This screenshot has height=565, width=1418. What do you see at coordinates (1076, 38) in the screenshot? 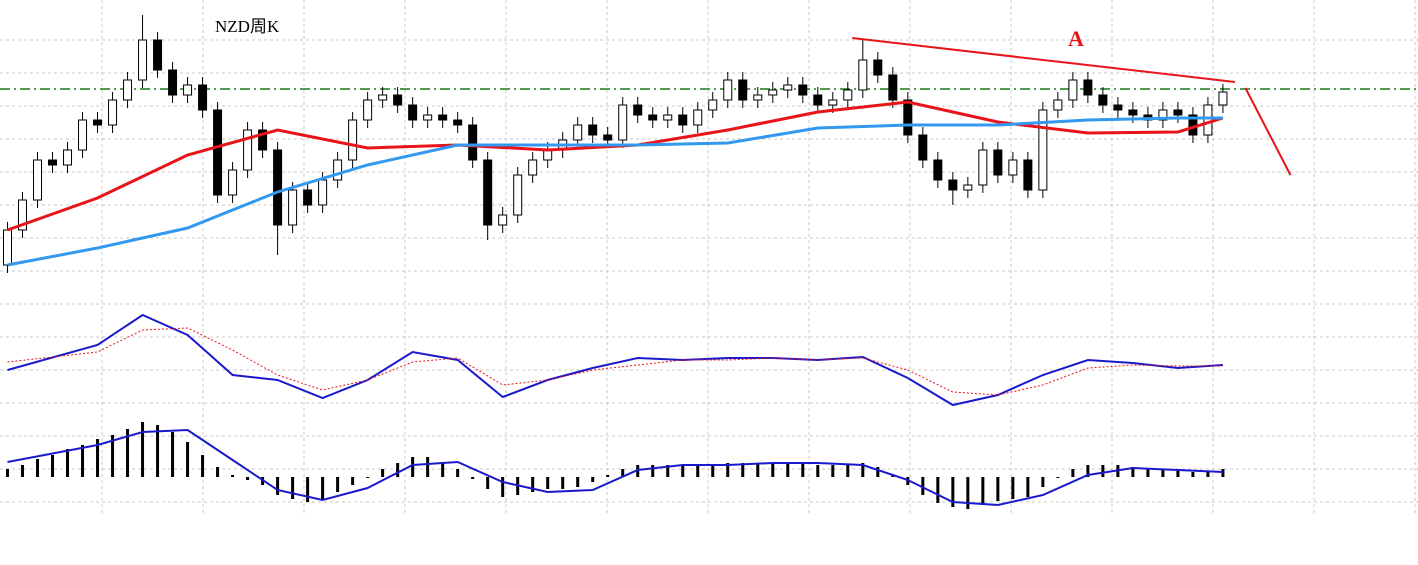
I see `annotation: A` at bounding box center [1076, 38].